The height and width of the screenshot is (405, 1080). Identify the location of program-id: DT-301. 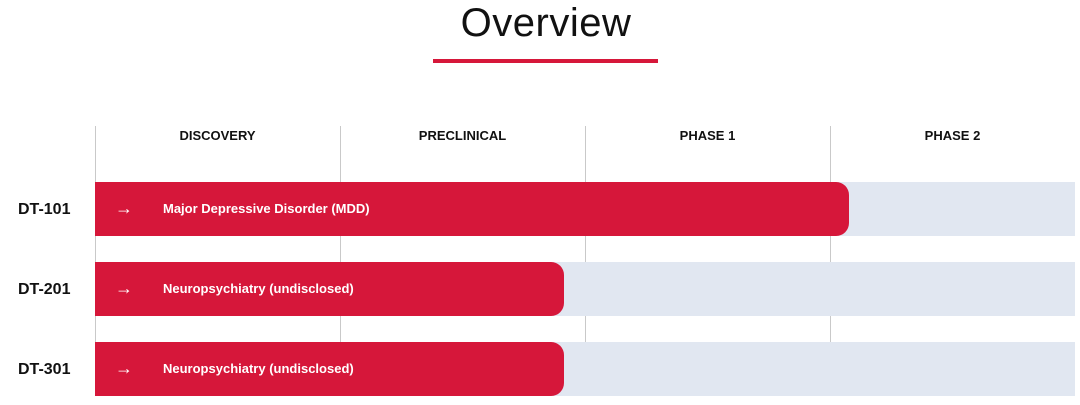
(44, 369).